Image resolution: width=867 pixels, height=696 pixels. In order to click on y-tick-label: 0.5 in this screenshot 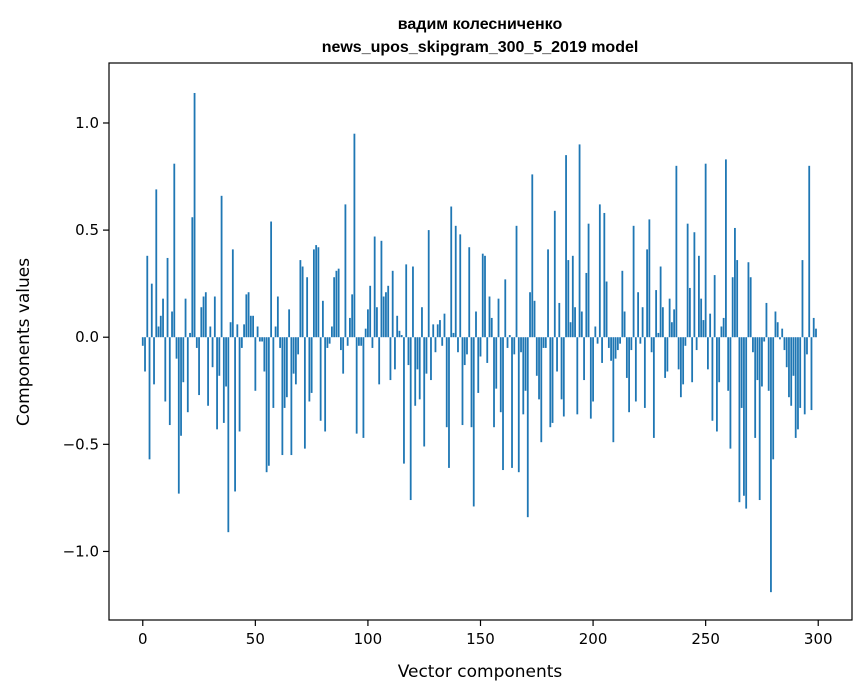, I will do `click(87, 230)`.